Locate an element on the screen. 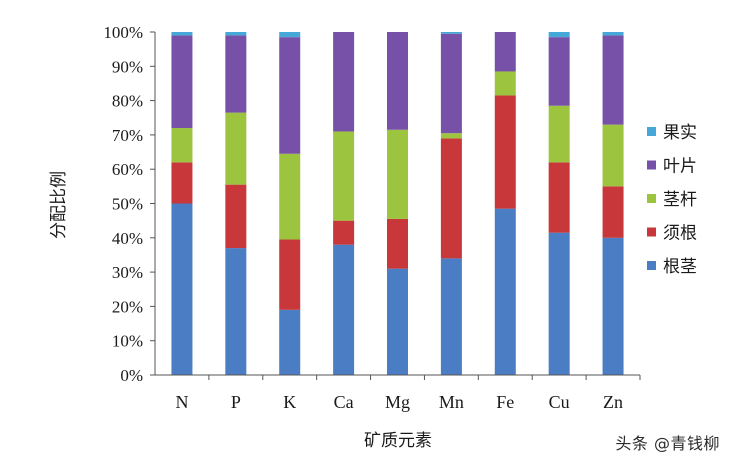  y-axis-ticks: 0% 10% 20% 30% 40% 50% 60% 70% 80% 90% 100% is located at coordinates (123, 204).